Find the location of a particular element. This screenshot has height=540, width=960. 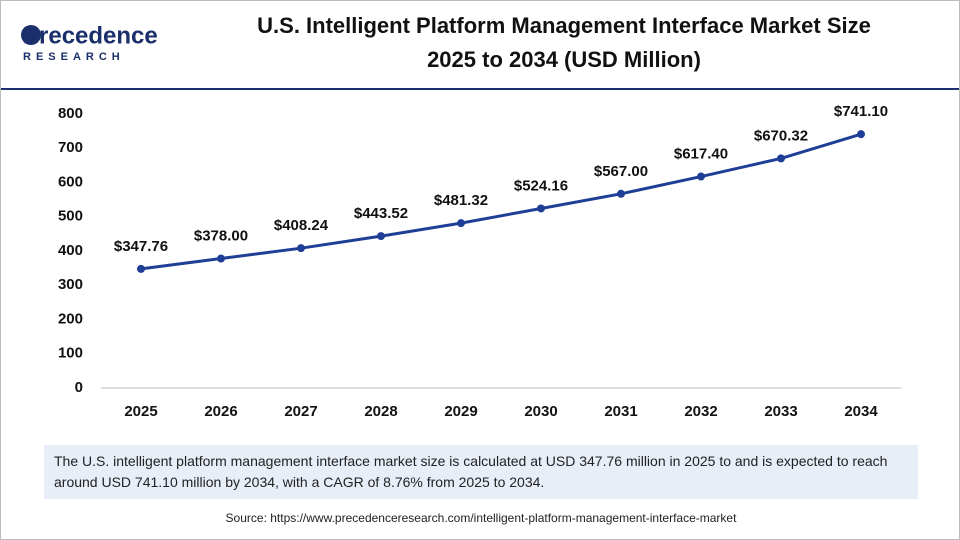

x-tick-label: 2034 is located at coordinates (861, 411).